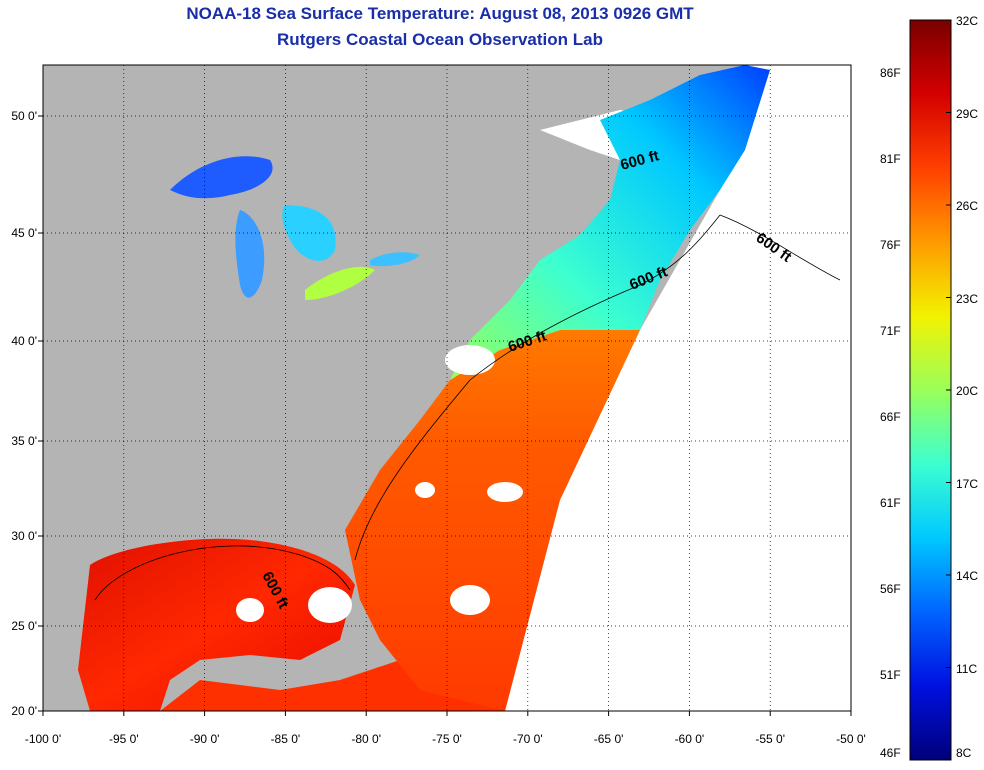 The image size is (984, 770). What do you see at coordinates (890, 417) in the screenshot?
I see `colorbar-fahrenheit-label: 66F` at bounding box center [890, 417].